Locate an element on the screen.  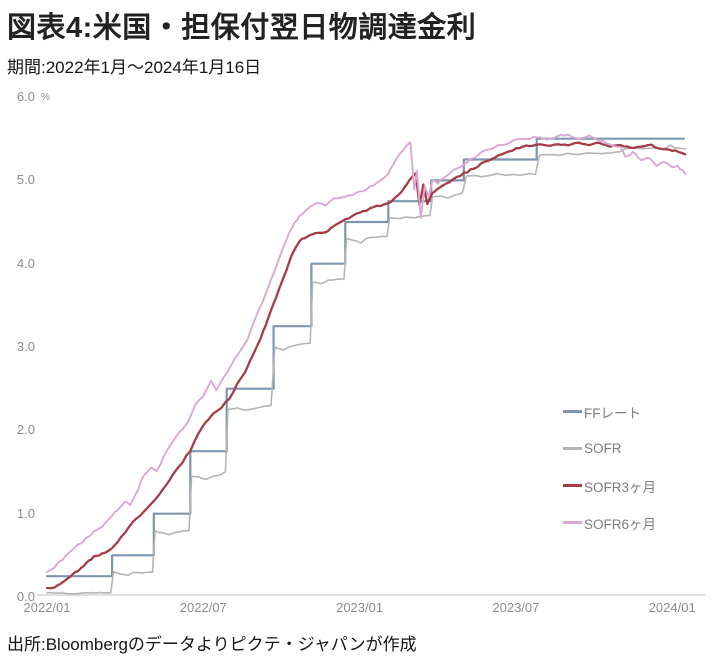
y-tick-2.0: 2.0 is located at coordinates (25, 430).